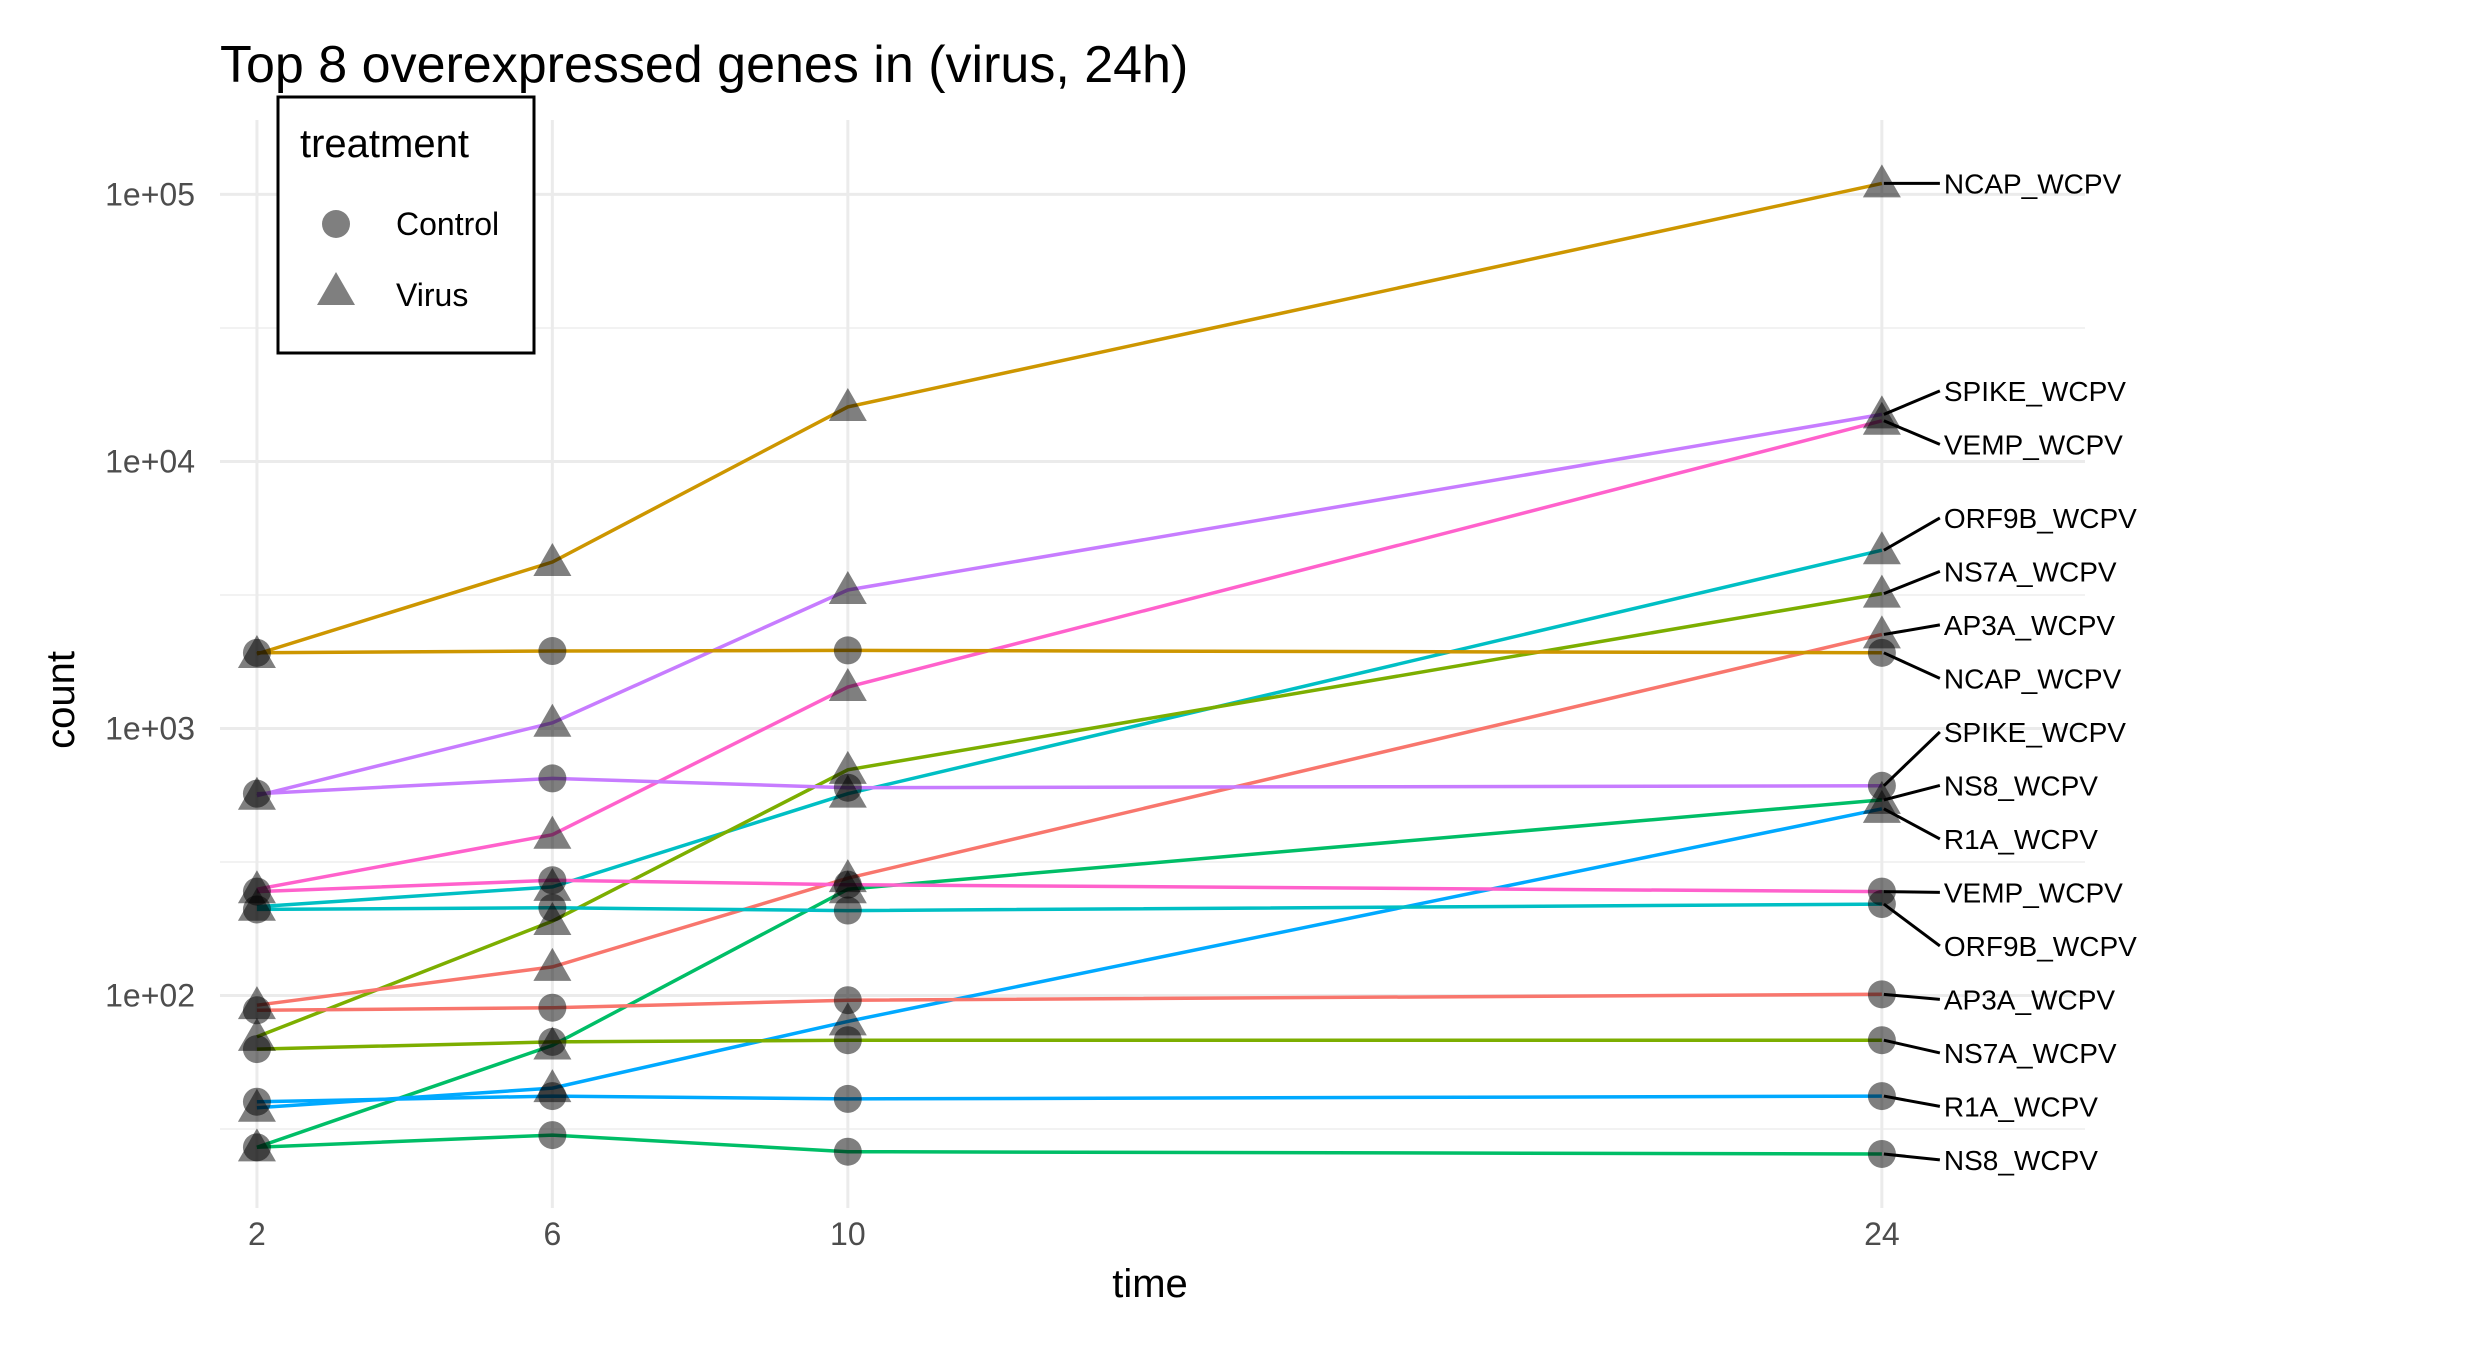  I want to click on legend-circle-icon, so click(336, 224).